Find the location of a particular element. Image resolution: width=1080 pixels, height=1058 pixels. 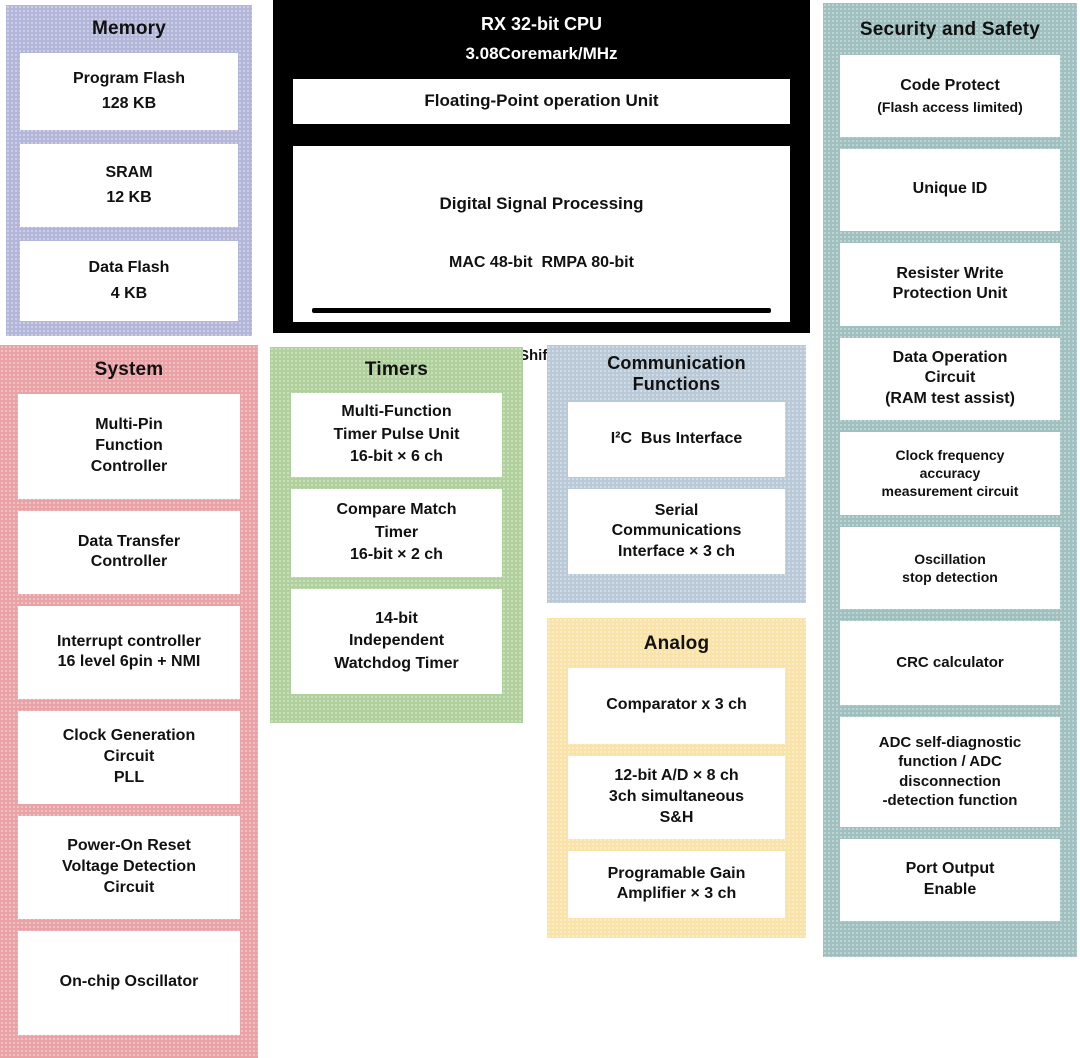

port-output-enable-block: Port Output Enable is located at coordinates (950, 879).